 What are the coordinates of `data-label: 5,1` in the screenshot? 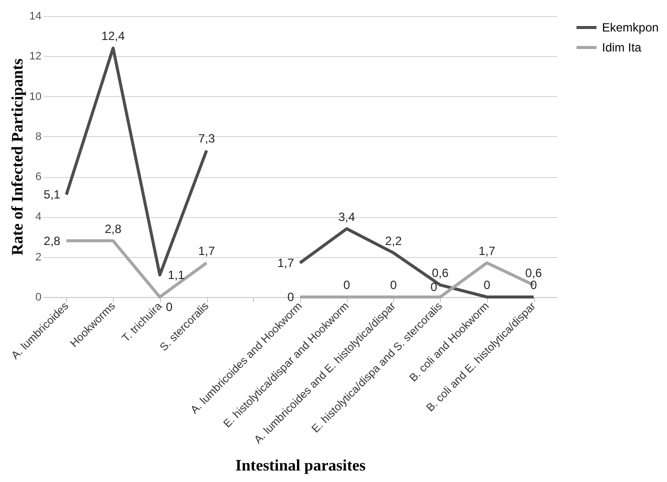 It's located at (52, 195).